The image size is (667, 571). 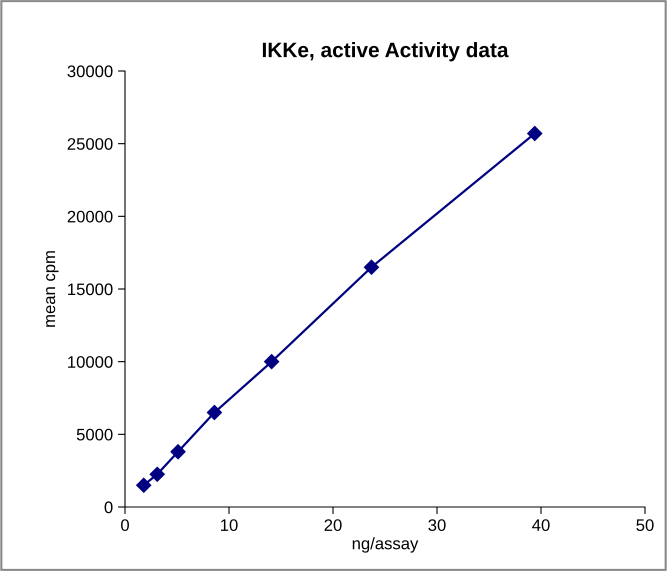 What do you see at coordinates (437, 525) in the screenshot?
I see `x-tick-label: 30` at bounding box center [437, 525].